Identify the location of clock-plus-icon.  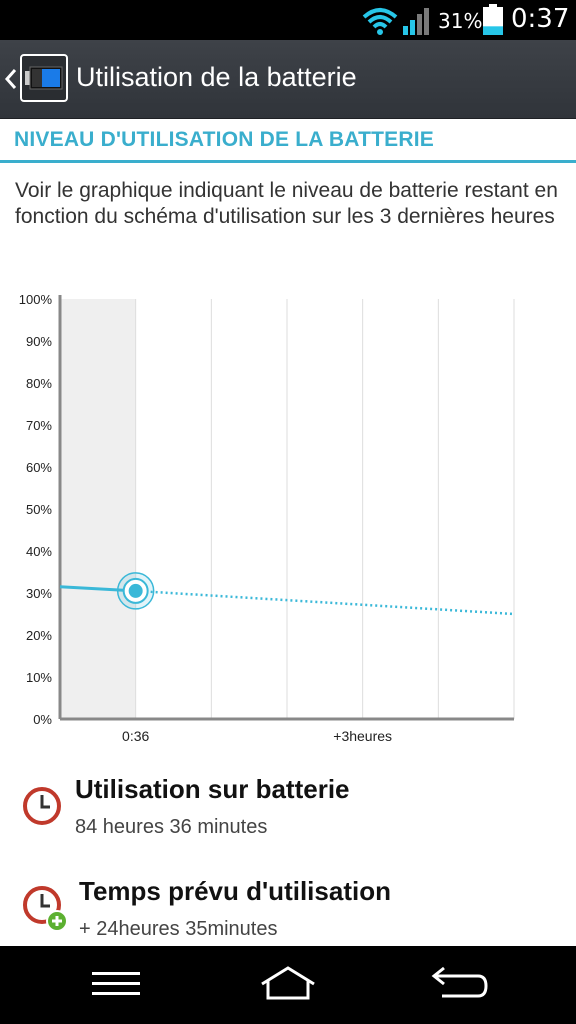
(45, 909).